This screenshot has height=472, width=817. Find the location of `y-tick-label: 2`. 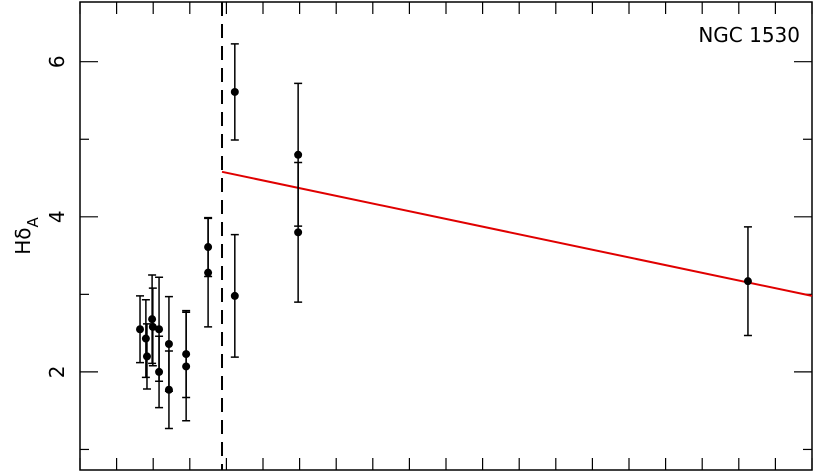

y-tick-label: 2 is located at coordinates (57, 372).